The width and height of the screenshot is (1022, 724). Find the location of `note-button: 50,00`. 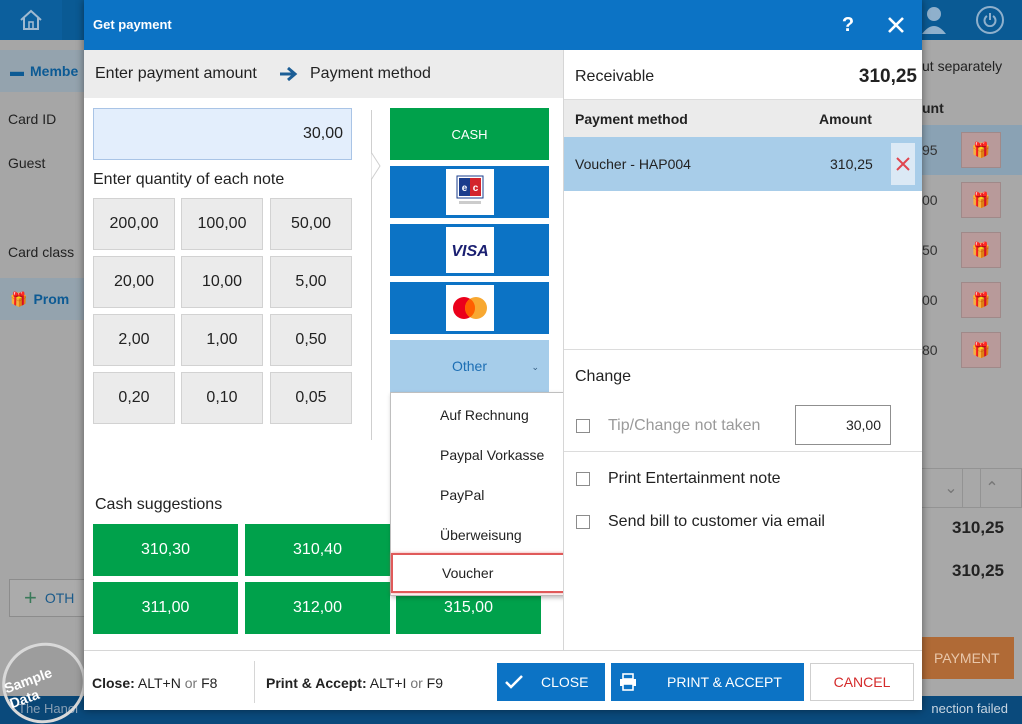

note-button: 50,00 is located at coordinates (311, 224).